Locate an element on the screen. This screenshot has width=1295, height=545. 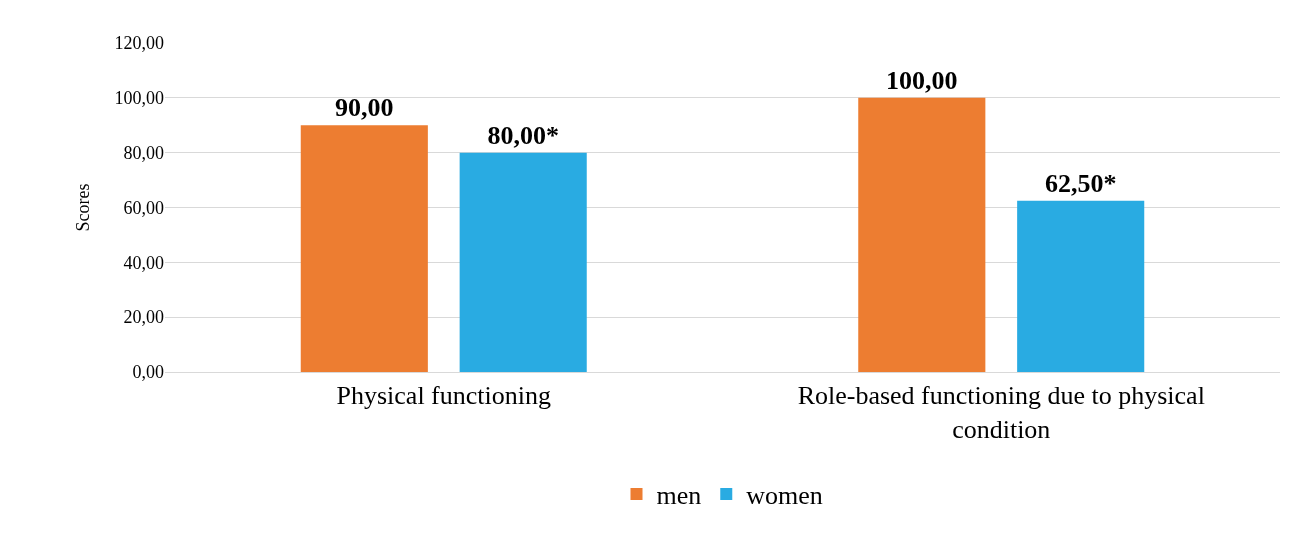
x-tick-label: Physical functioning is located at coordinates (443, 396).